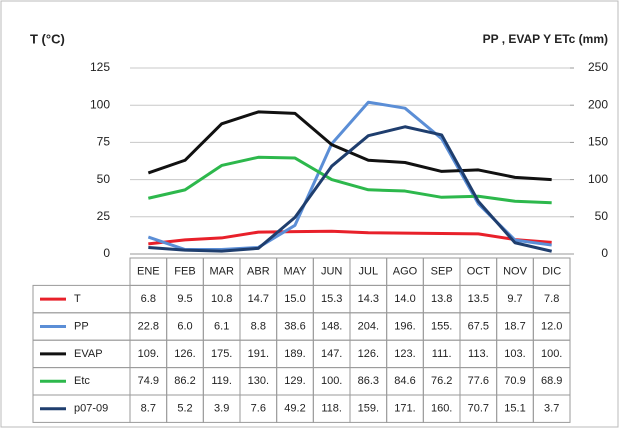  Describe the element at coordinates (221, 354) in the screenshot. I see `table-value: 175.` at that location.